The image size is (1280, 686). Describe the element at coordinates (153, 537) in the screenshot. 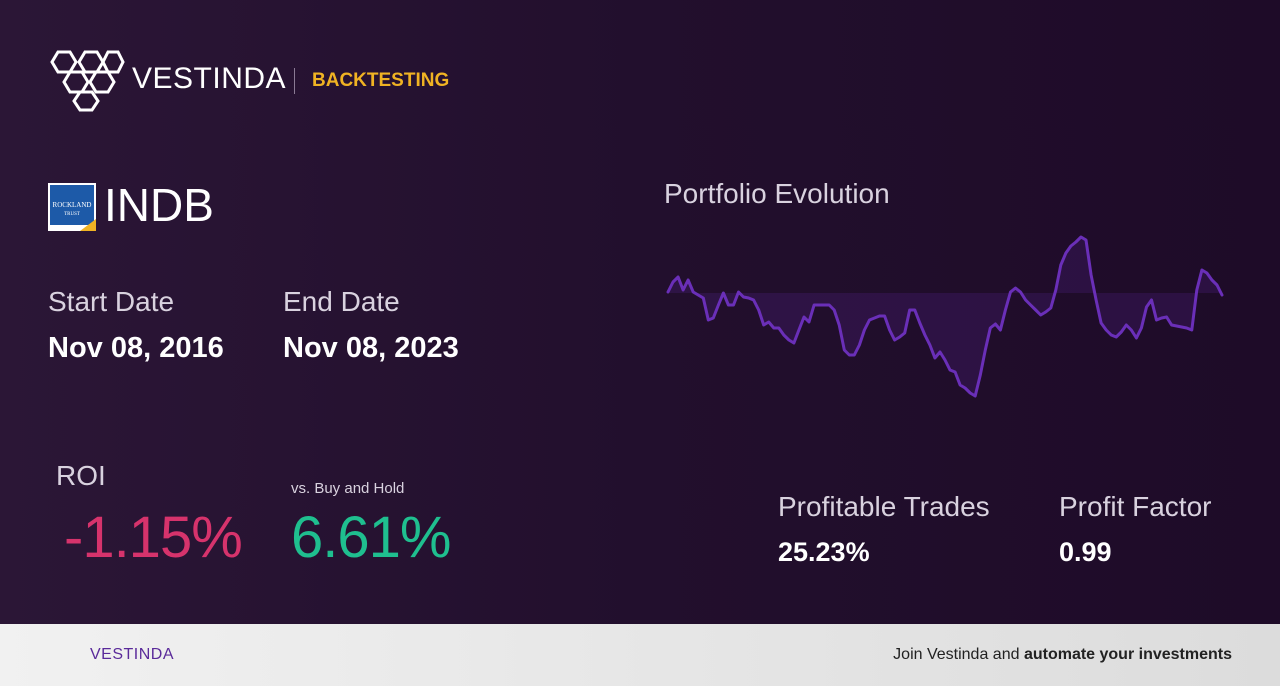

I see `roi-value: -1.15%` at that location.